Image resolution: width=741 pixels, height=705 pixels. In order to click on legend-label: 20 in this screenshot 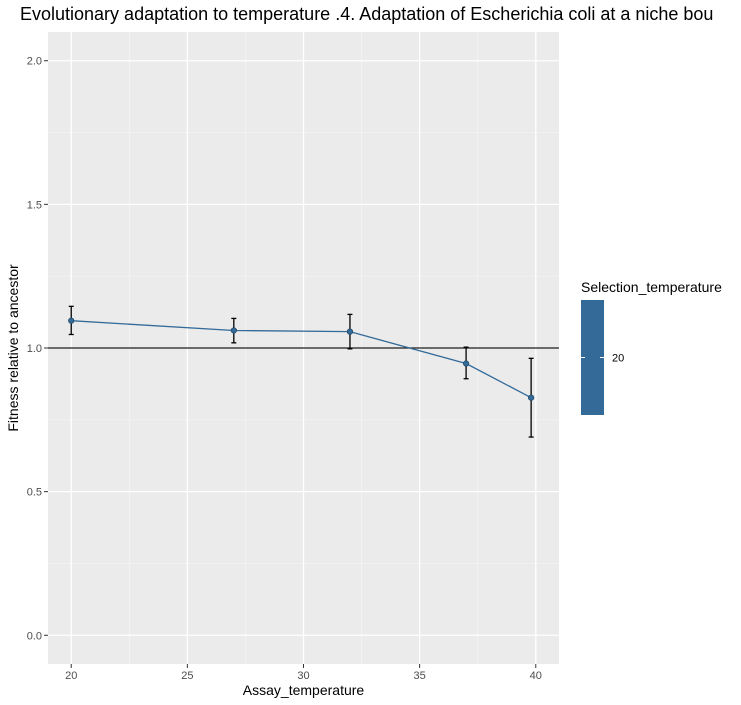, I will do `click(618, 359)`.